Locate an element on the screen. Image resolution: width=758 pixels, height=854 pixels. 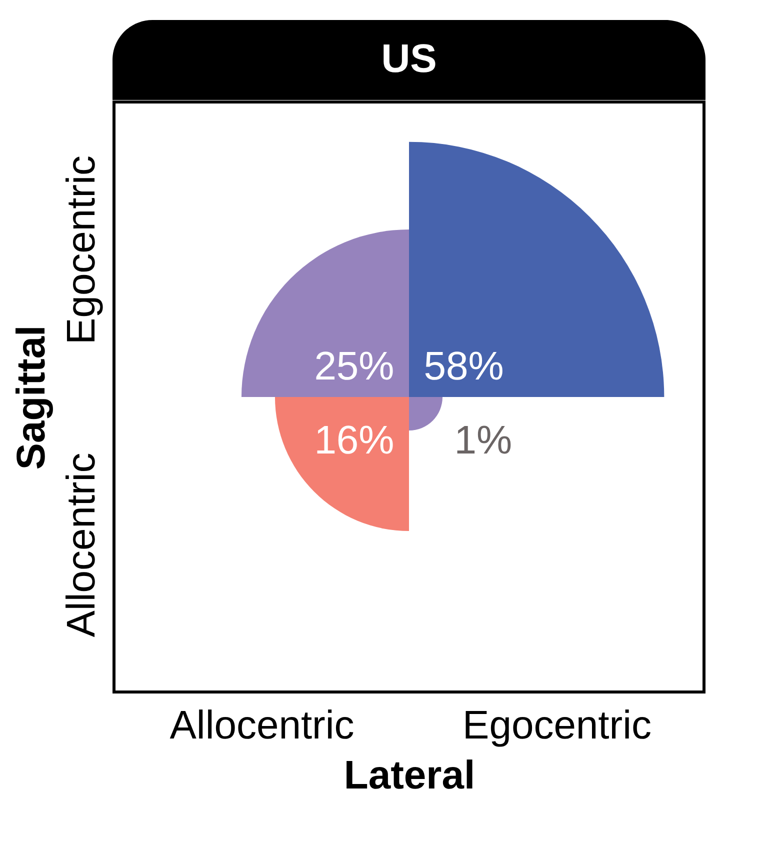
text: Sagittal is located at coordinates (32, 397).